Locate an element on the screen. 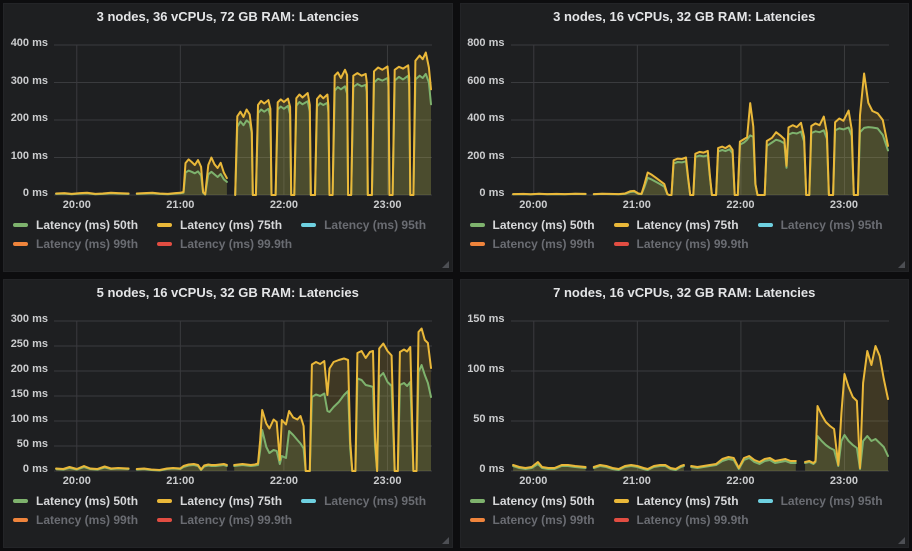 The image size is (912, 551). y-axis-label: 600 ms is located at coordinates (486, 80).